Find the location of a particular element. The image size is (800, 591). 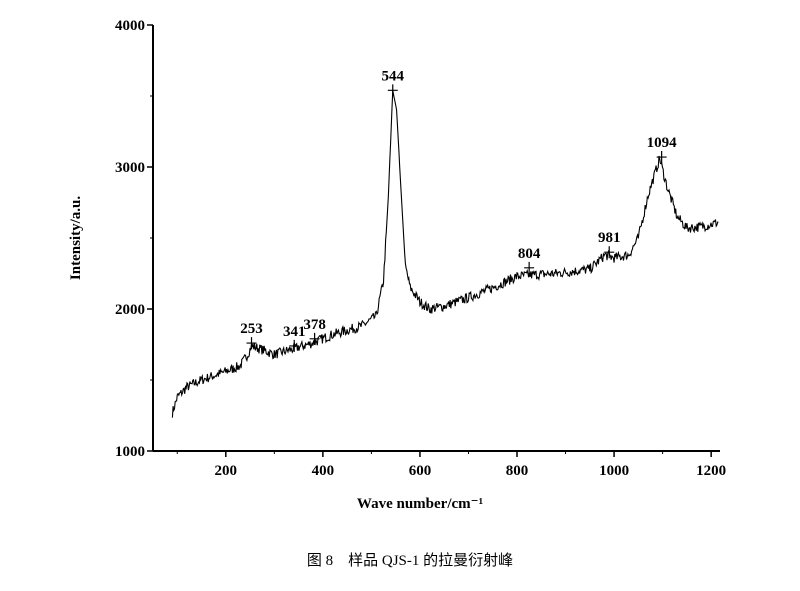

peak-label: 253 is located at coordinates (251, 329).